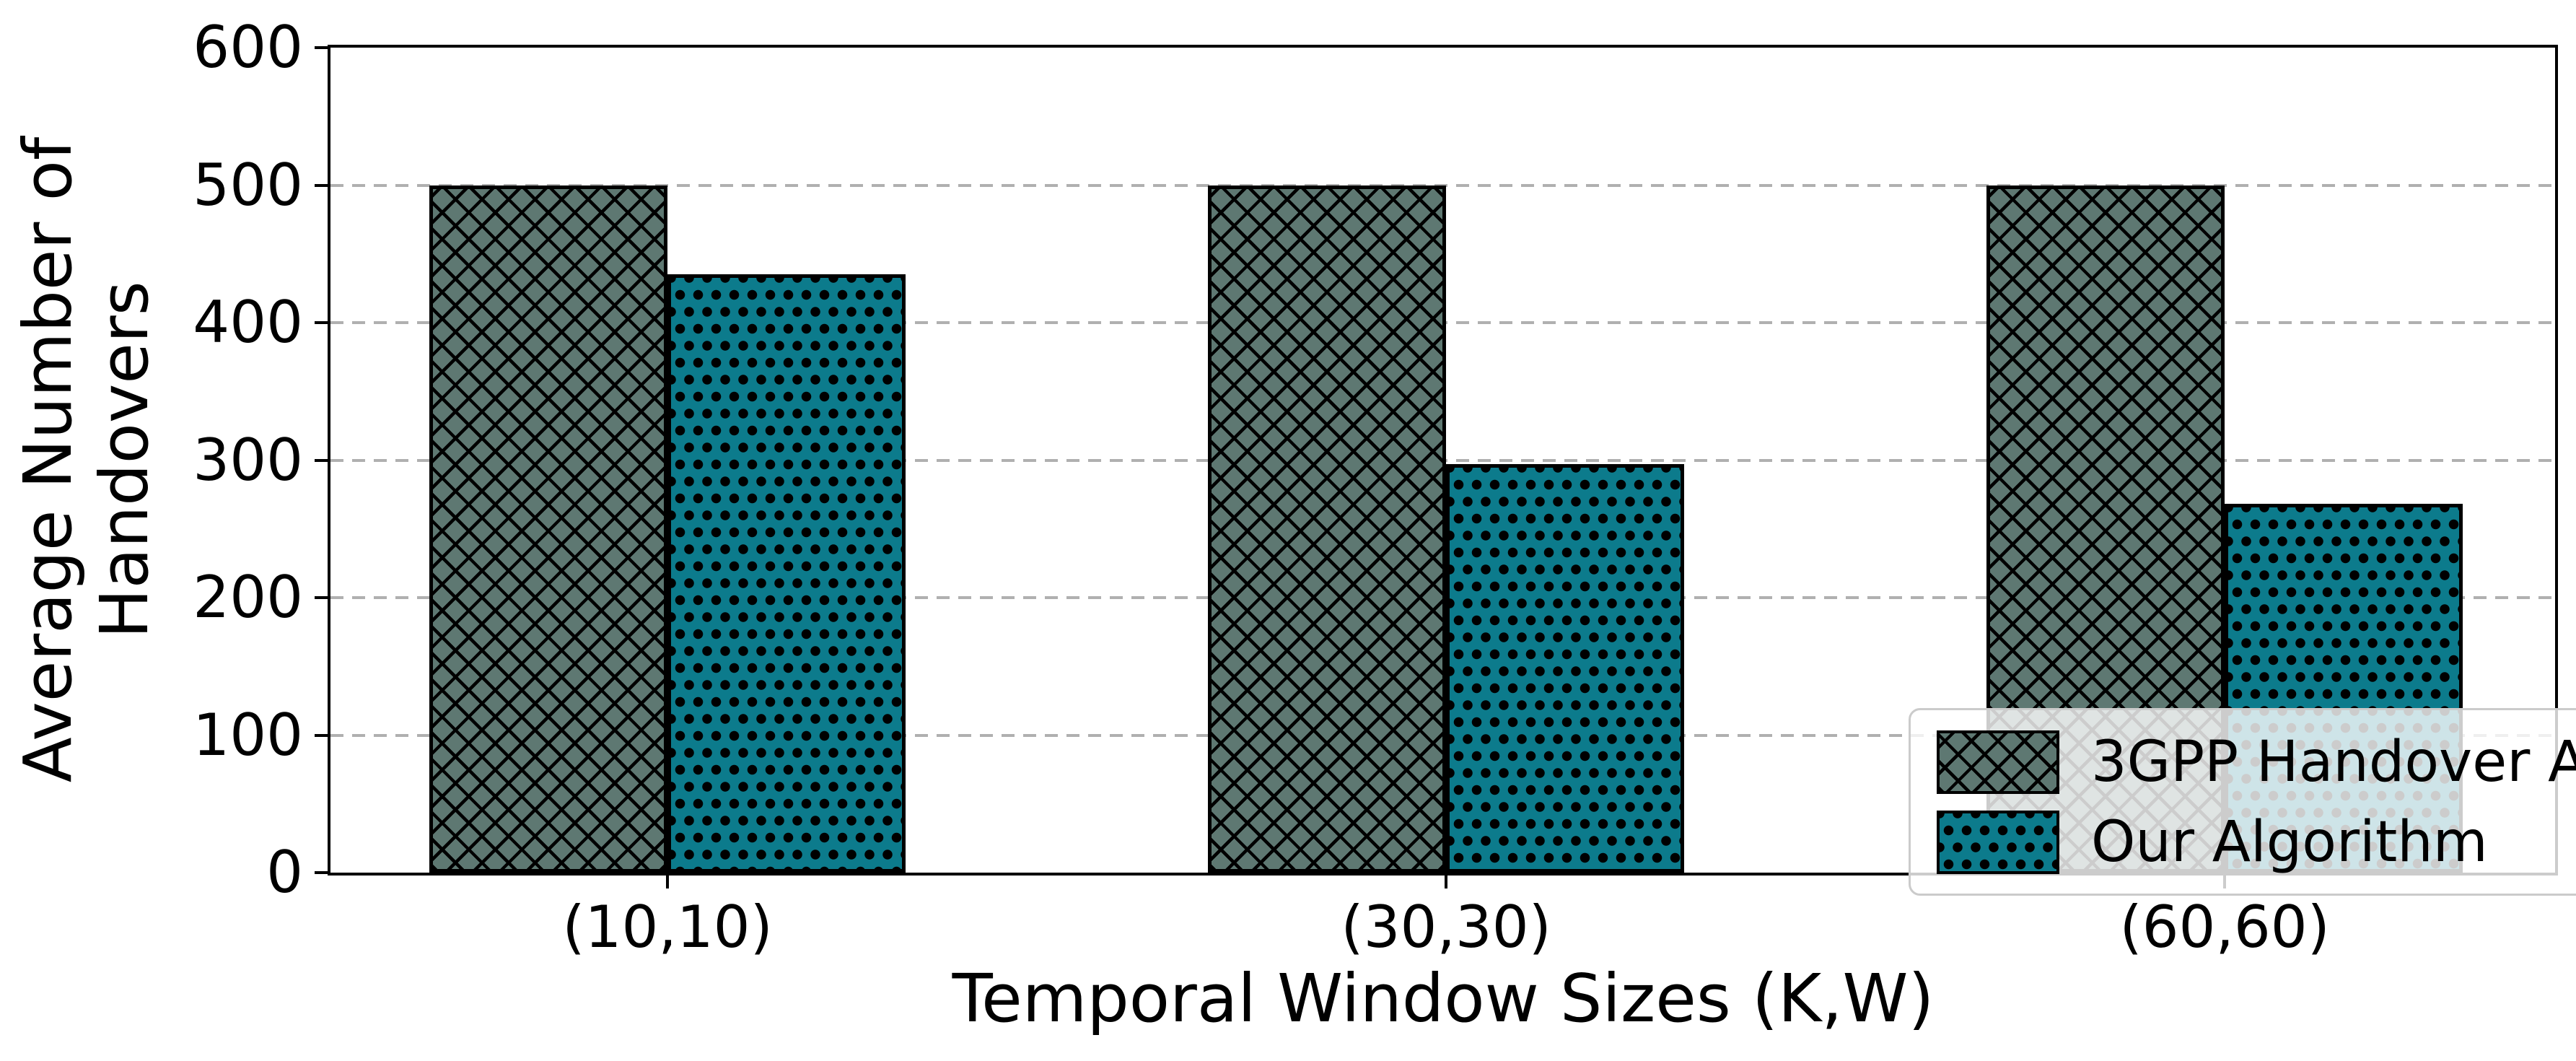 The image size is (2576, 1061). What do you see at coordinates (1998, 842) in the screenshot?
I see `legend-swatch-dots` at bounding box center [1998, 842].